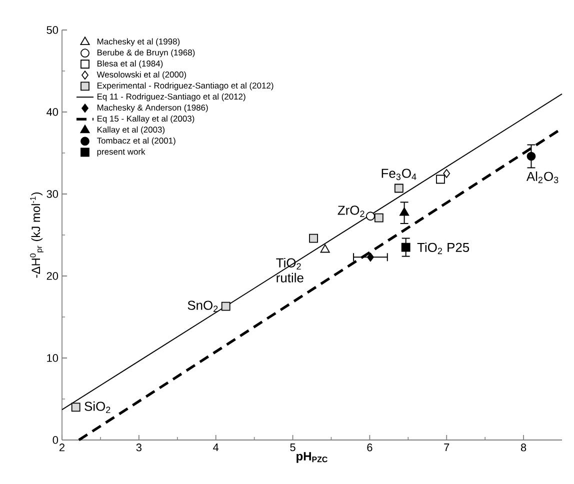 Image resolution: width=574 pixels, height=484 pixels. Describe the element at coordinates (146, 53) in the screenshot. I see `legend-label: Berube & de Bruyn (1968)` at that location.